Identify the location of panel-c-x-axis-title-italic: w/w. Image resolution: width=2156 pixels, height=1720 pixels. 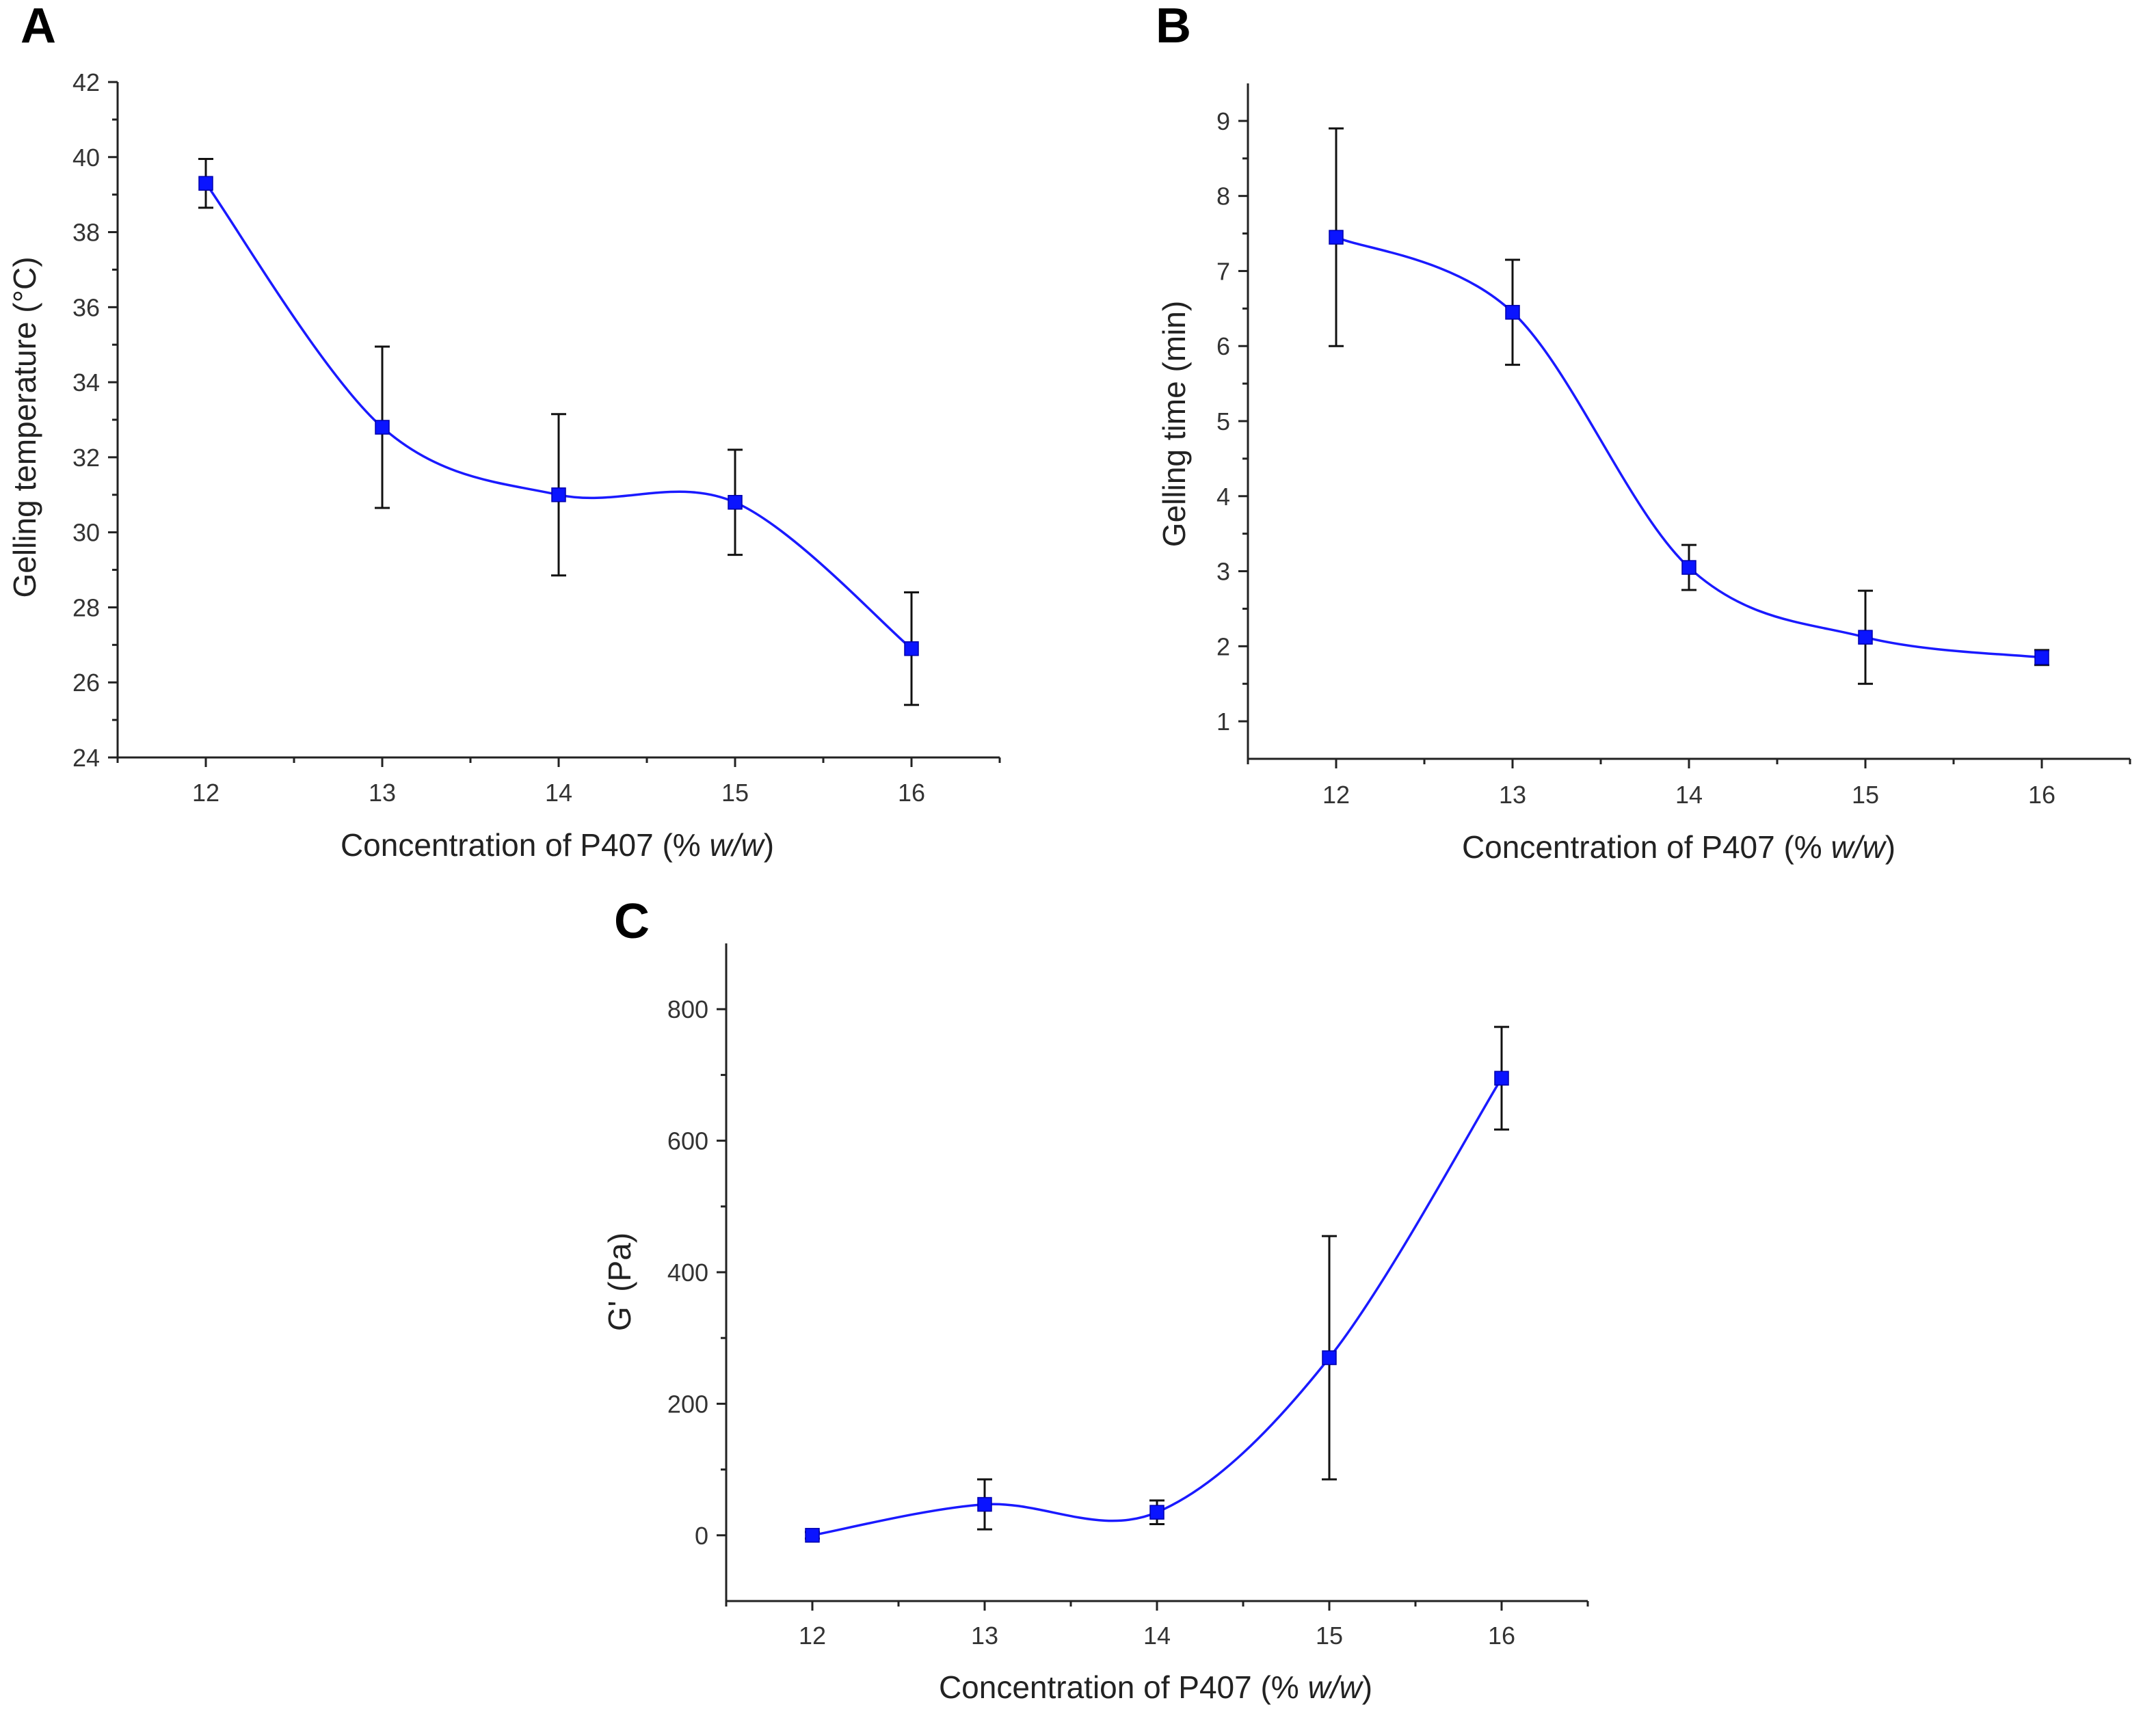
(1335, 1687).